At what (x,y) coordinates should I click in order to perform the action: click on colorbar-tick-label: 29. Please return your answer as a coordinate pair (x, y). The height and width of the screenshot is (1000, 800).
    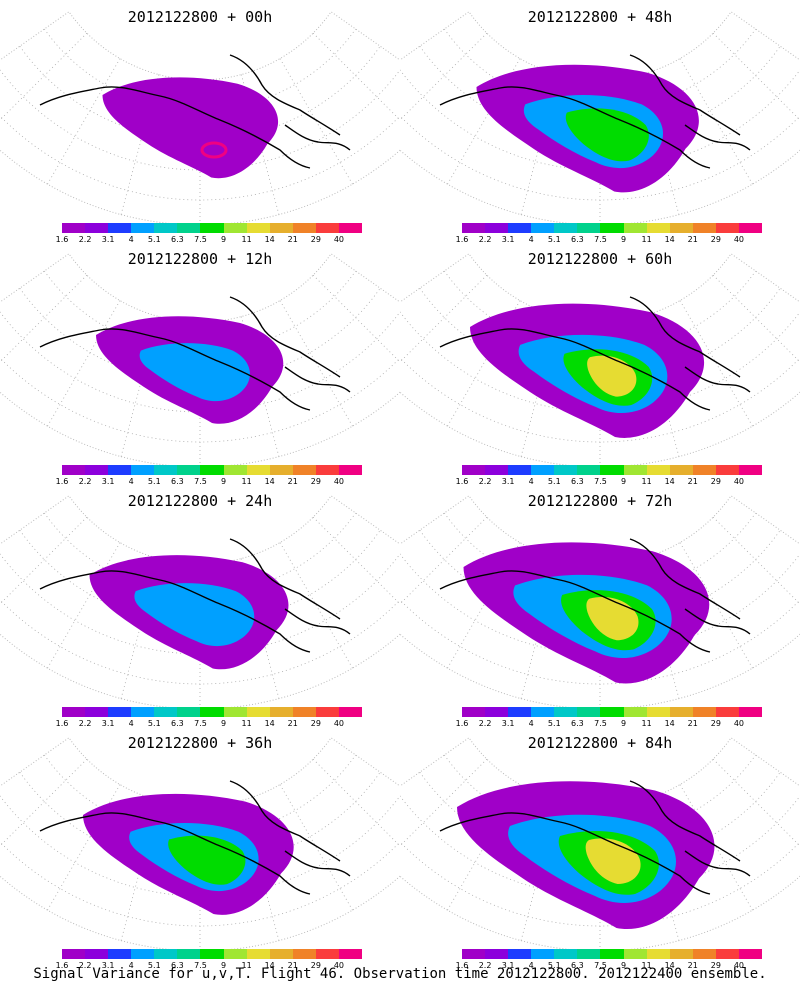
    Looking at the image, I should click on (715, 965).